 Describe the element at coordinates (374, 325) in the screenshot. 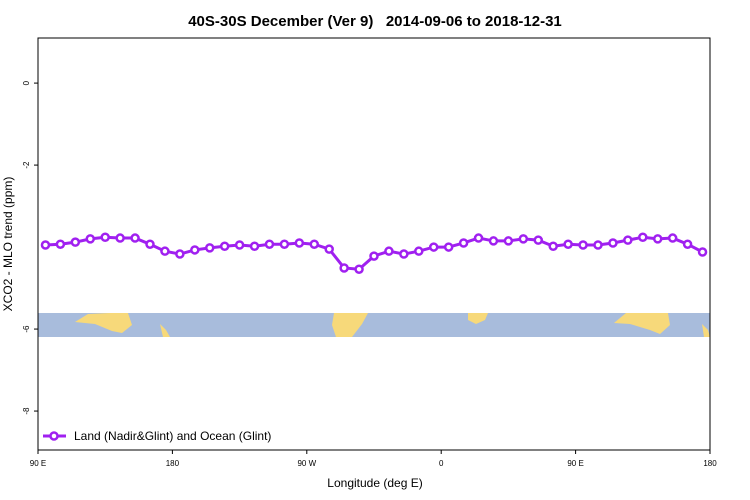

I see `map-strip` at that location.